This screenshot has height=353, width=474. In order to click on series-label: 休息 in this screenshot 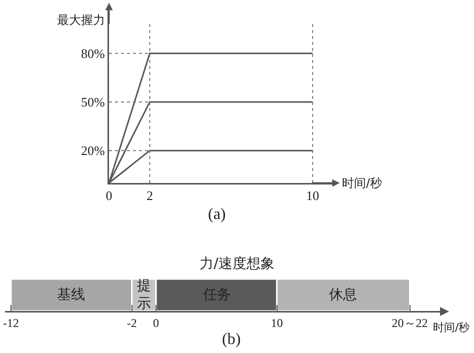, I will do `click(343, 295)`.